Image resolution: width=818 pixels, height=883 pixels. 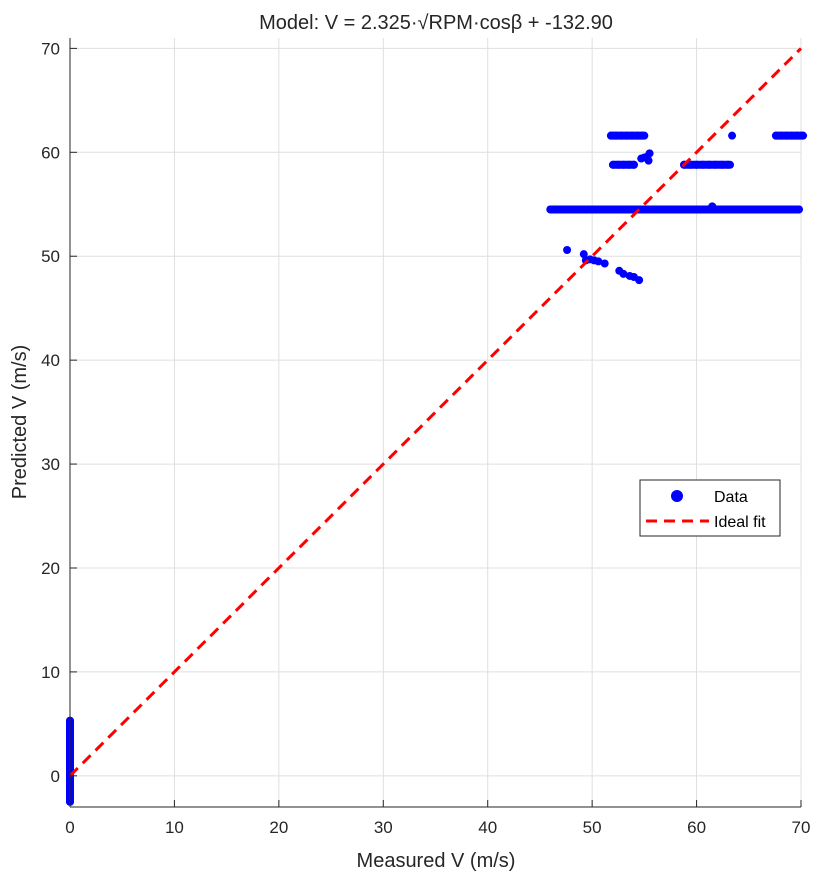 What do you see at coordinates (436, 861) in the screenshot?
I see `x-axis-label: Measured V (m/s)` at bounding box center [436, 861].